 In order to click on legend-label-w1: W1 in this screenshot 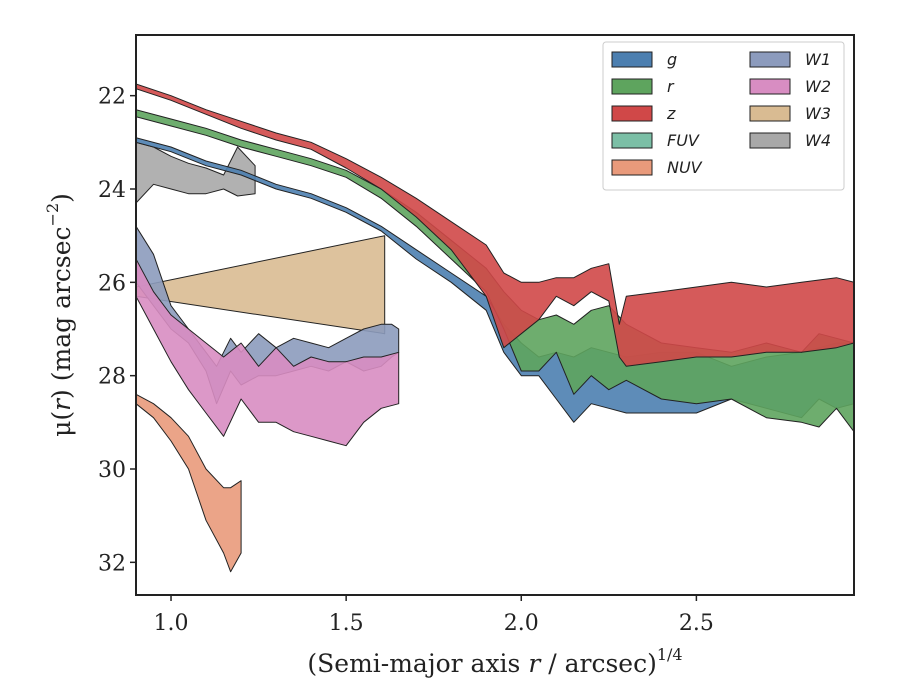, I will do `click(818, 59)`.